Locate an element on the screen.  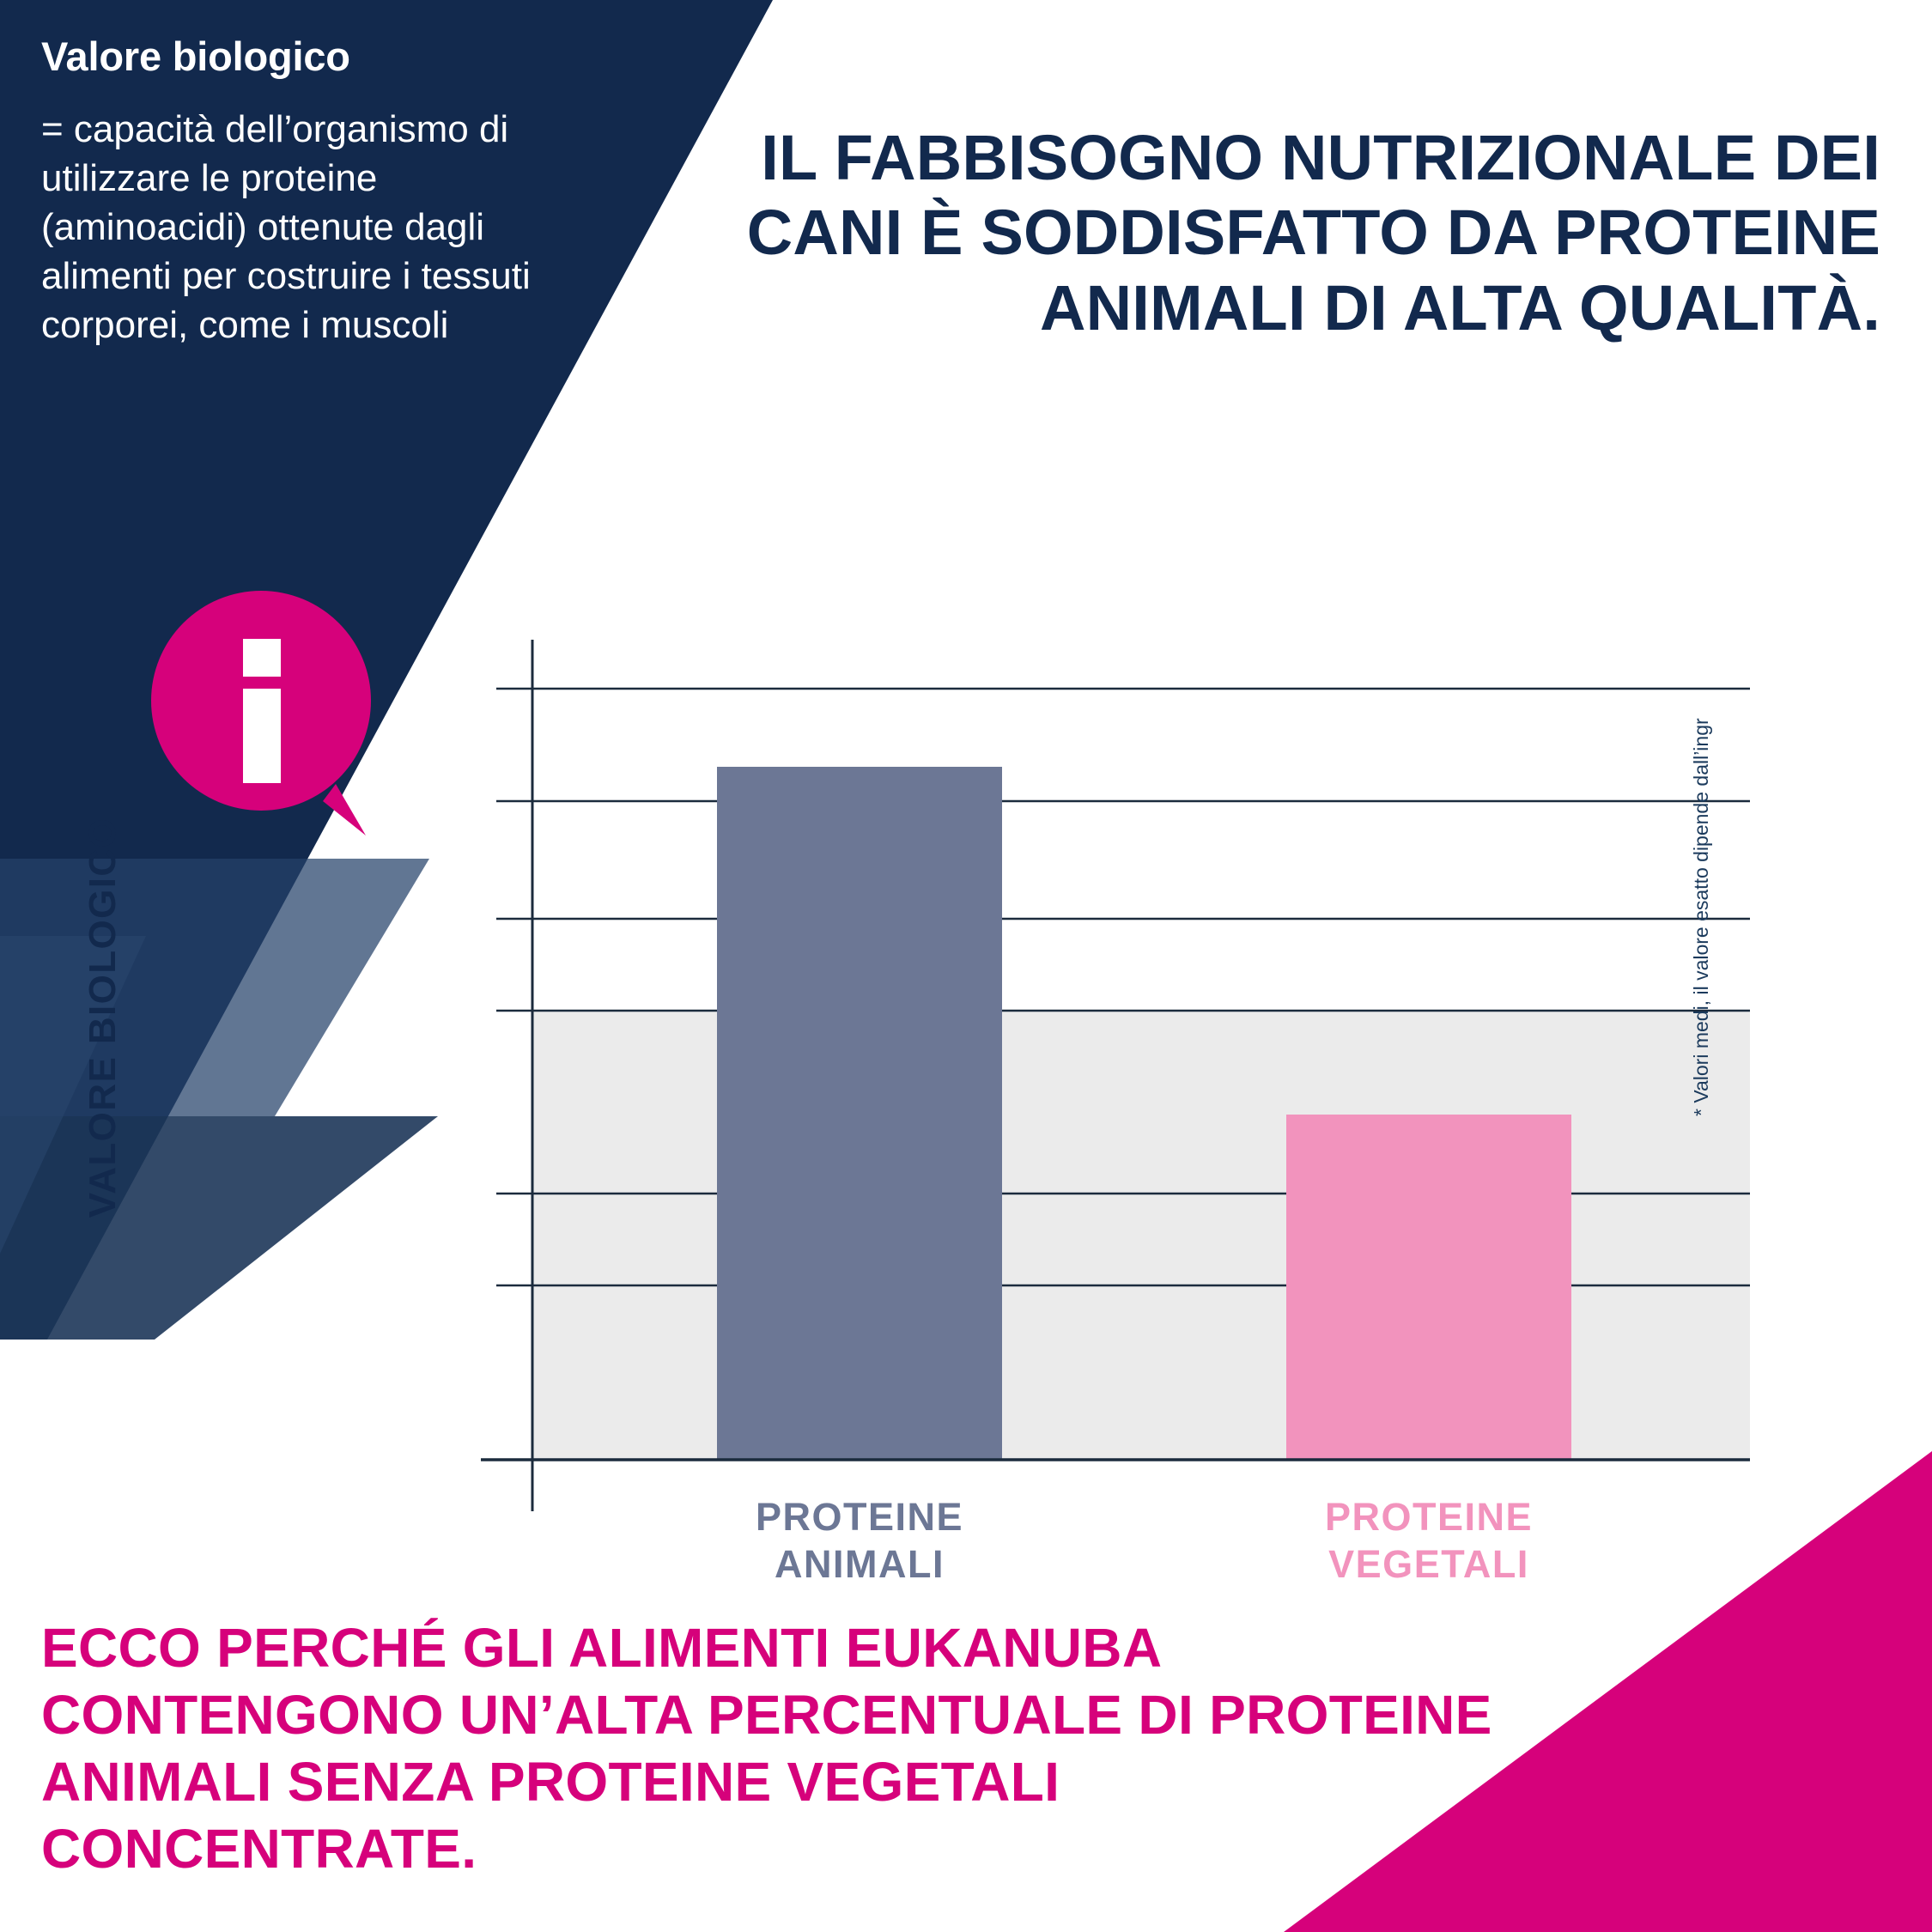
bar-proteine-animali is located at coordinates (859, 1113).